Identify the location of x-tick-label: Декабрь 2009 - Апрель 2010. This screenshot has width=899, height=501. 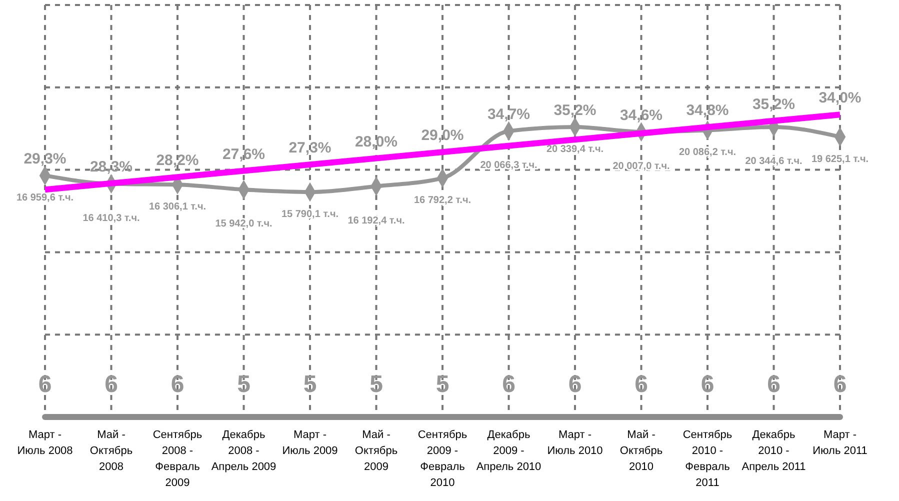
(509, 451).